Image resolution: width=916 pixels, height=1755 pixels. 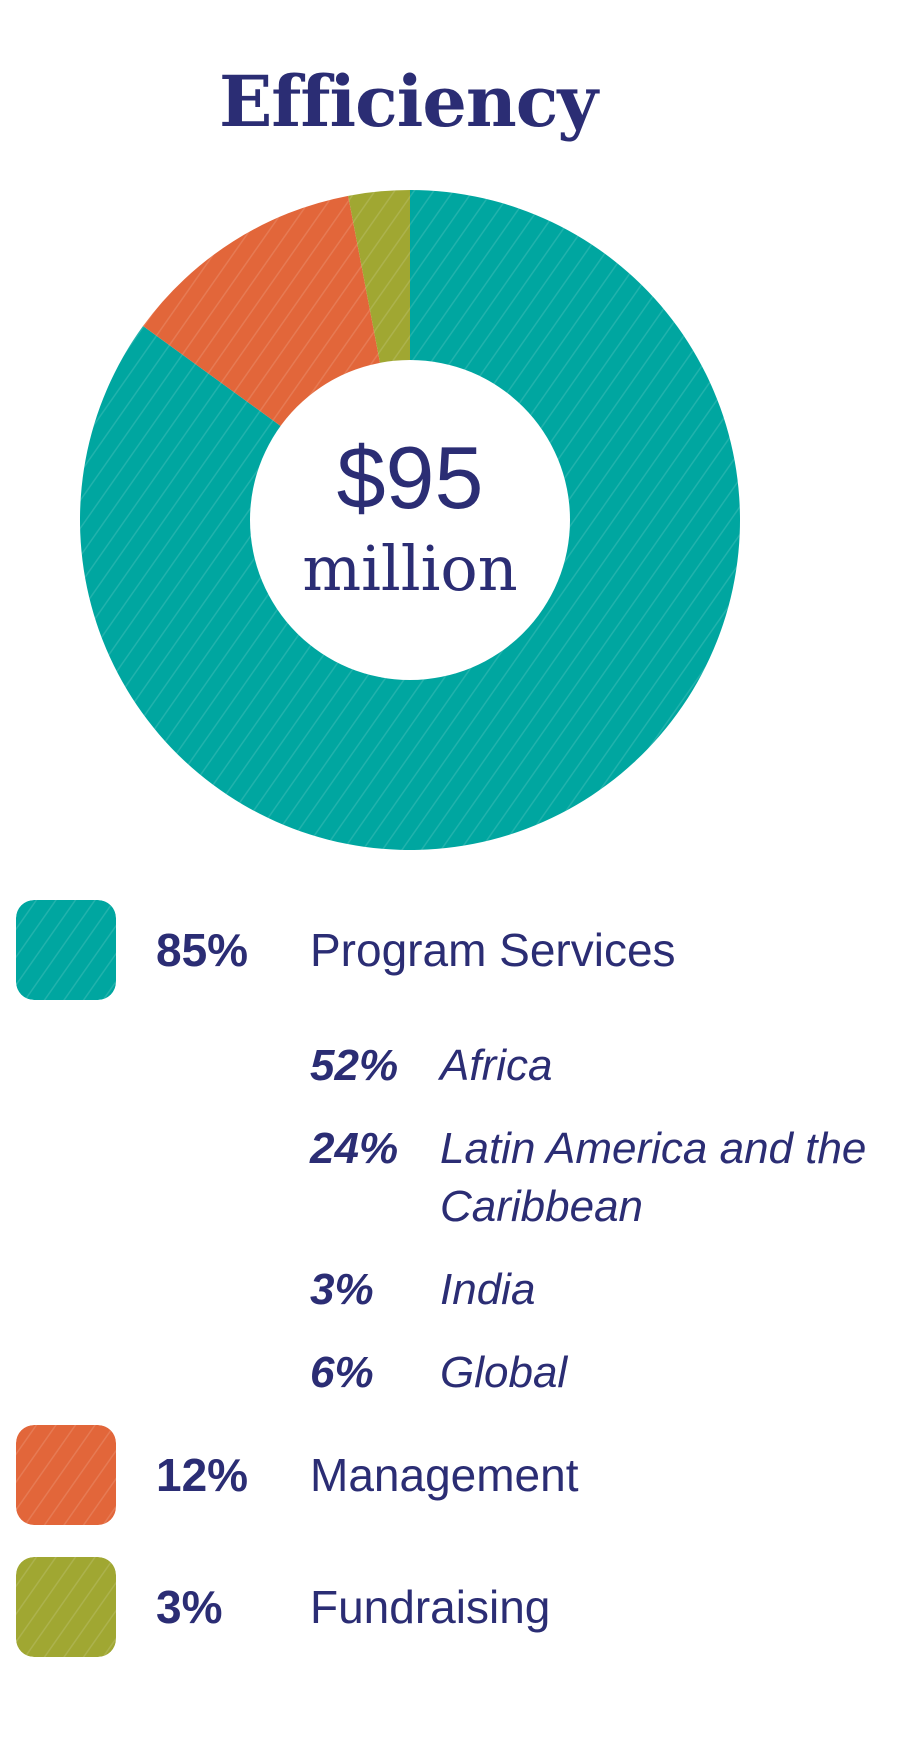 I want to click on breakdown-item-global: 6% Global, so click(x=458, y=1373).